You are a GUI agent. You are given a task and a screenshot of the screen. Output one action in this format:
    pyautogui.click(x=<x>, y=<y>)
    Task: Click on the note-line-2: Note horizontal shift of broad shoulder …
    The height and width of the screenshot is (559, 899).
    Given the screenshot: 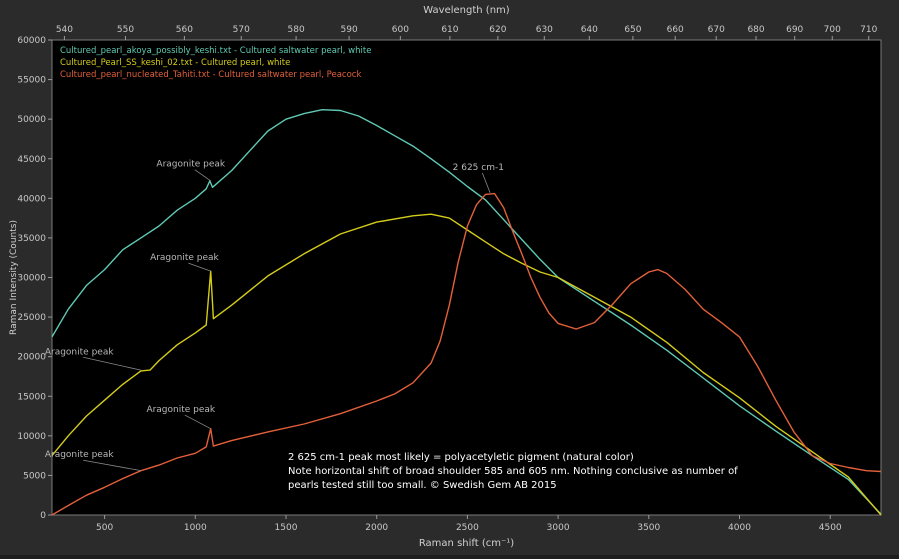 What is the action you would take?
    pyautogui.click(x=513, y=471)
    